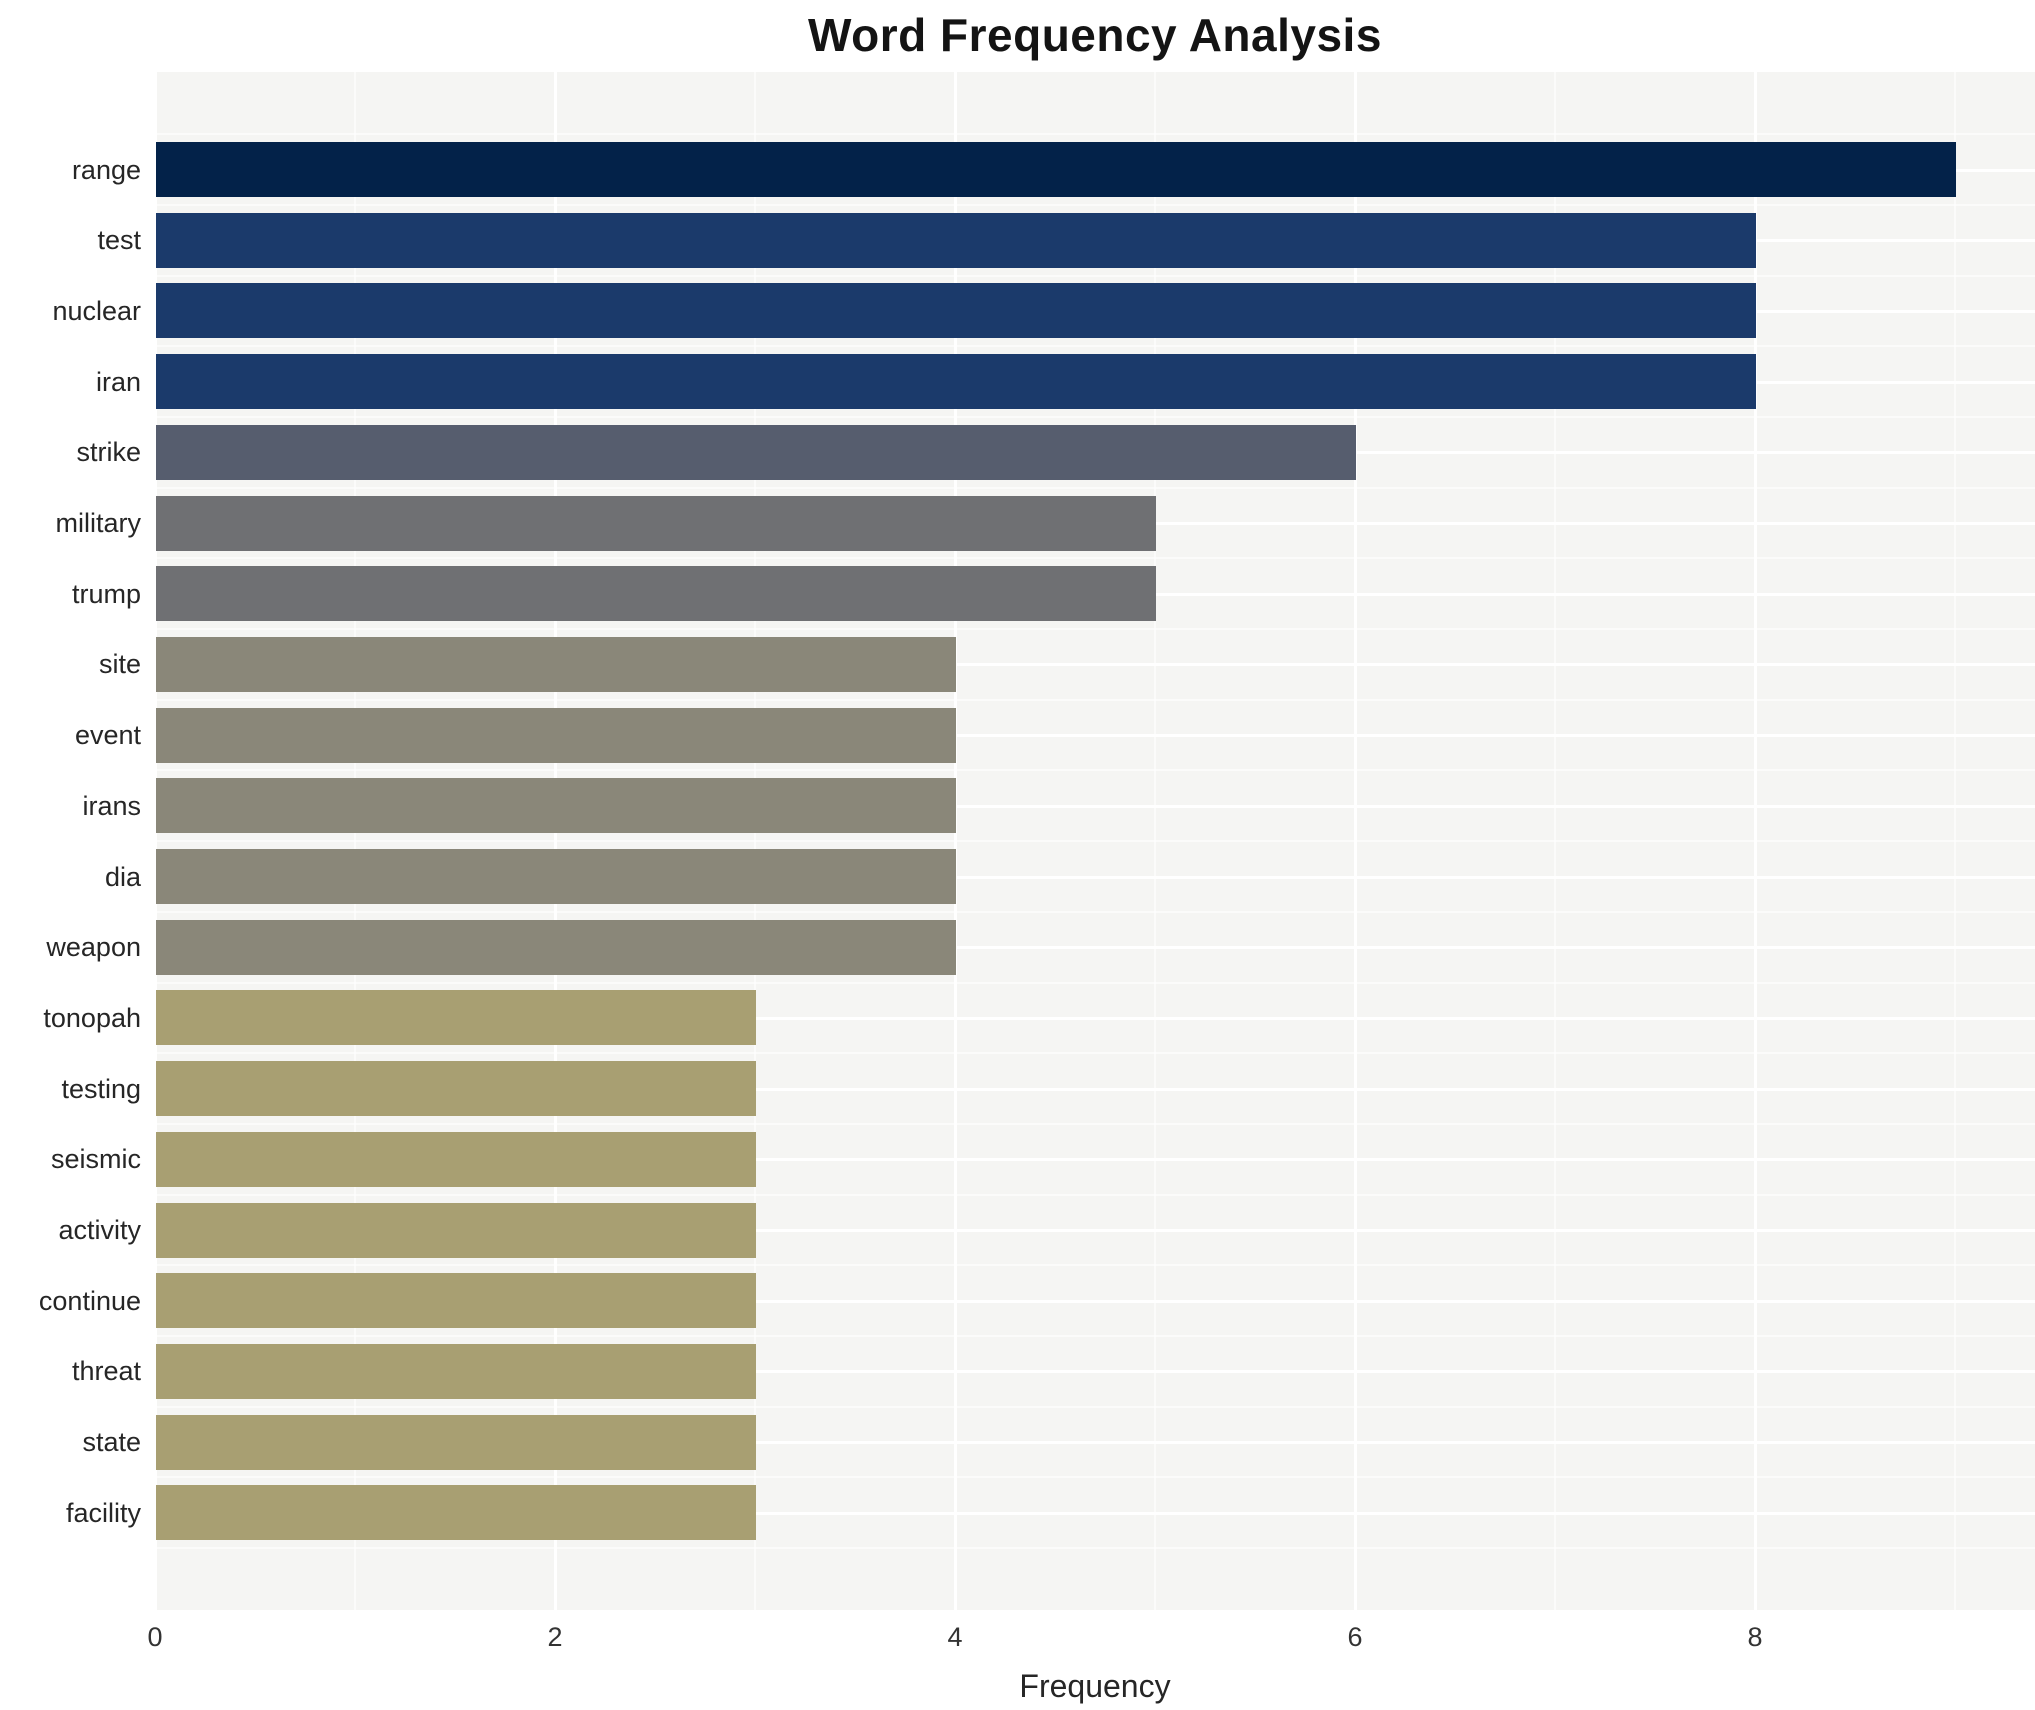 Image resolution: width=2035 pixels, height=1710 pixels. I want to click on bar-seismic, so click(456, 1159).